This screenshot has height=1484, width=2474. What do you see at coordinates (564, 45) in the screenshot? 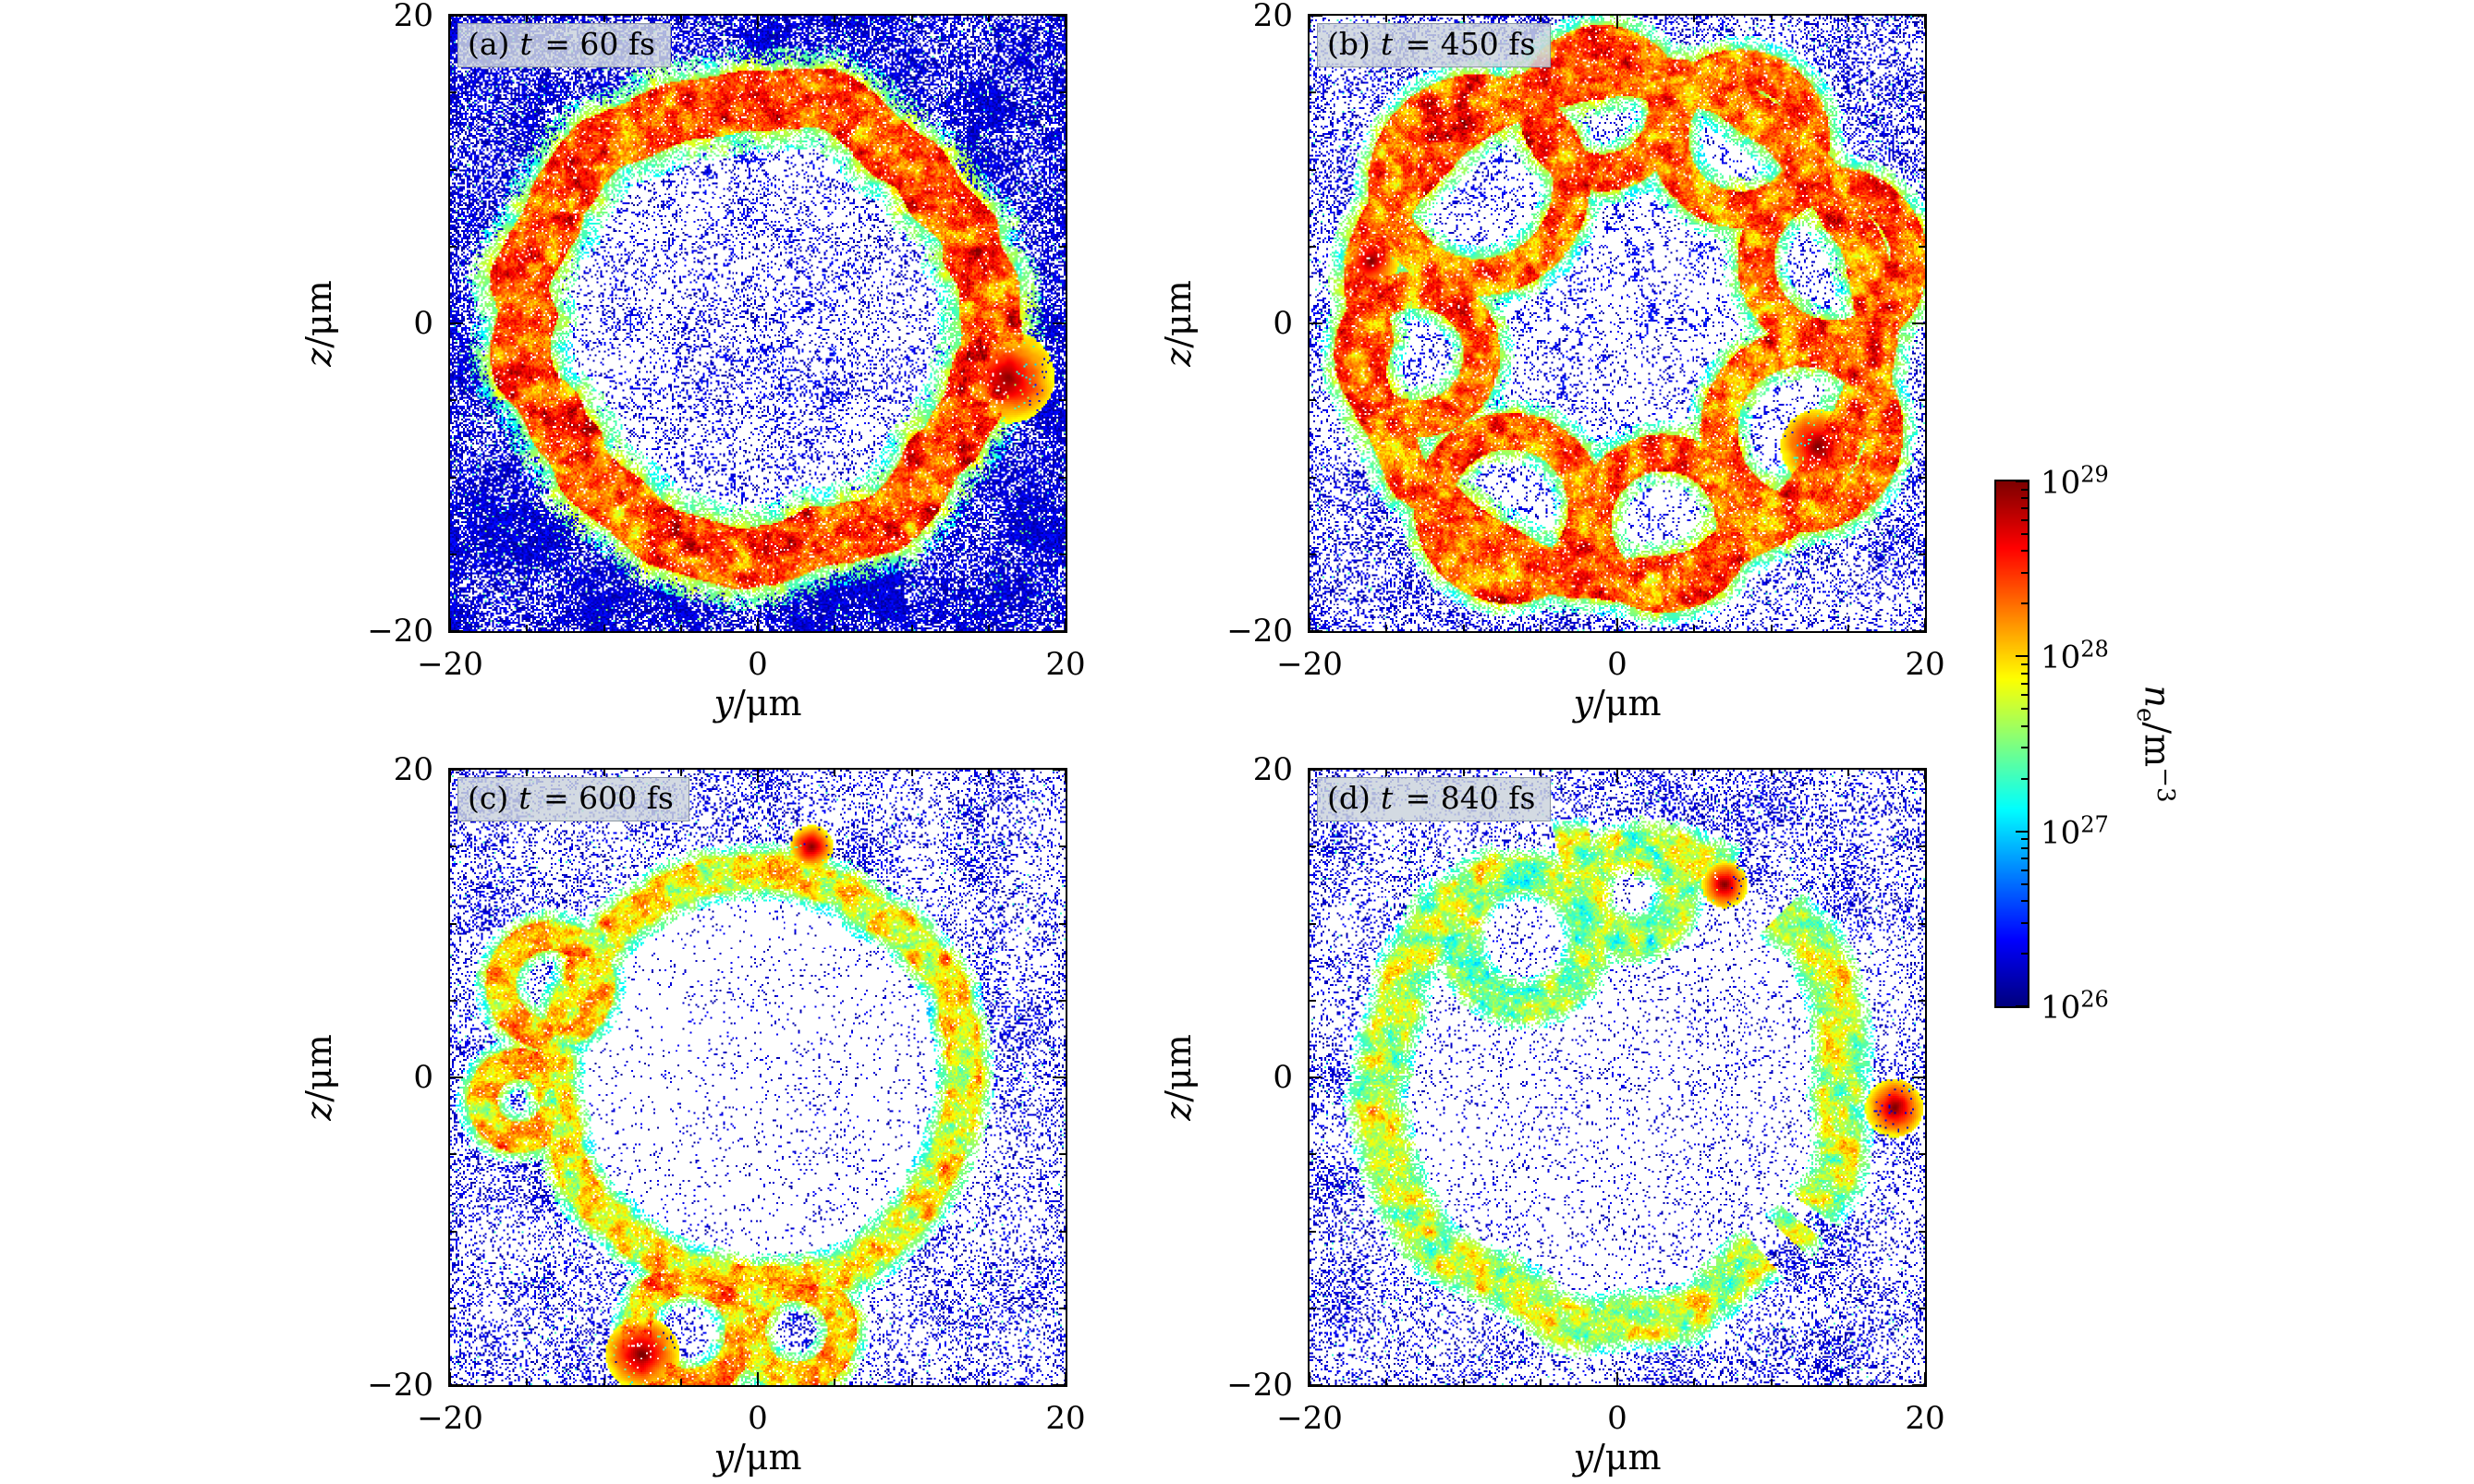
I see `panel-tag-0: (a) t = 60 fs` at bounding box center [564, 45].